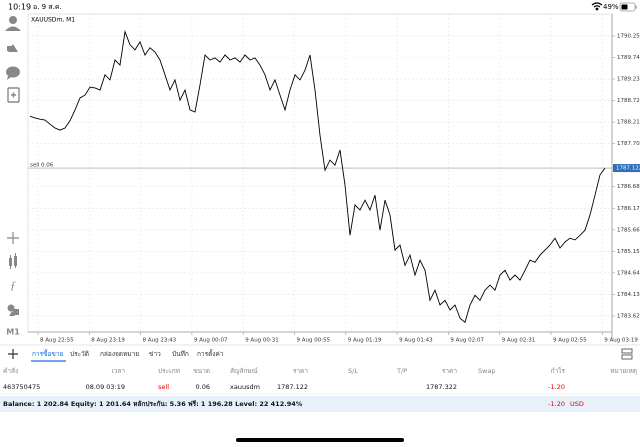  I want to click on cell-price: 1787.122, so click(292, 387).